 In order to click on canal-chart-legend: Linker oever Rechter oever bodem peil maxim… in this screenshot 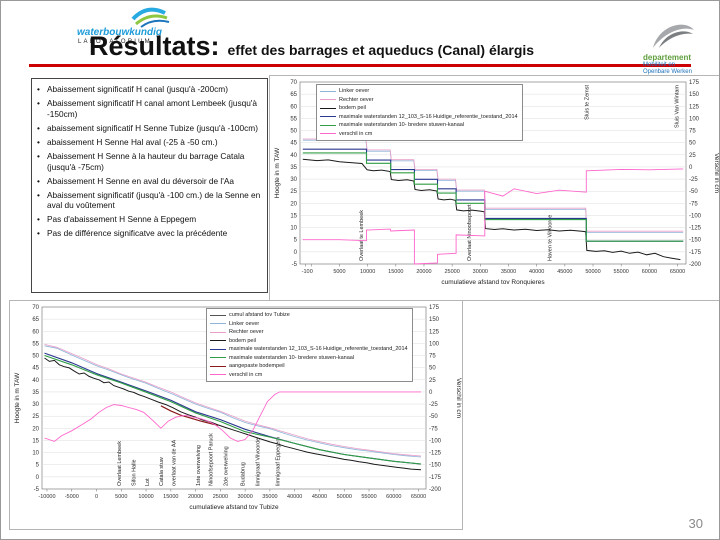, I will do `click(419, 113)`.